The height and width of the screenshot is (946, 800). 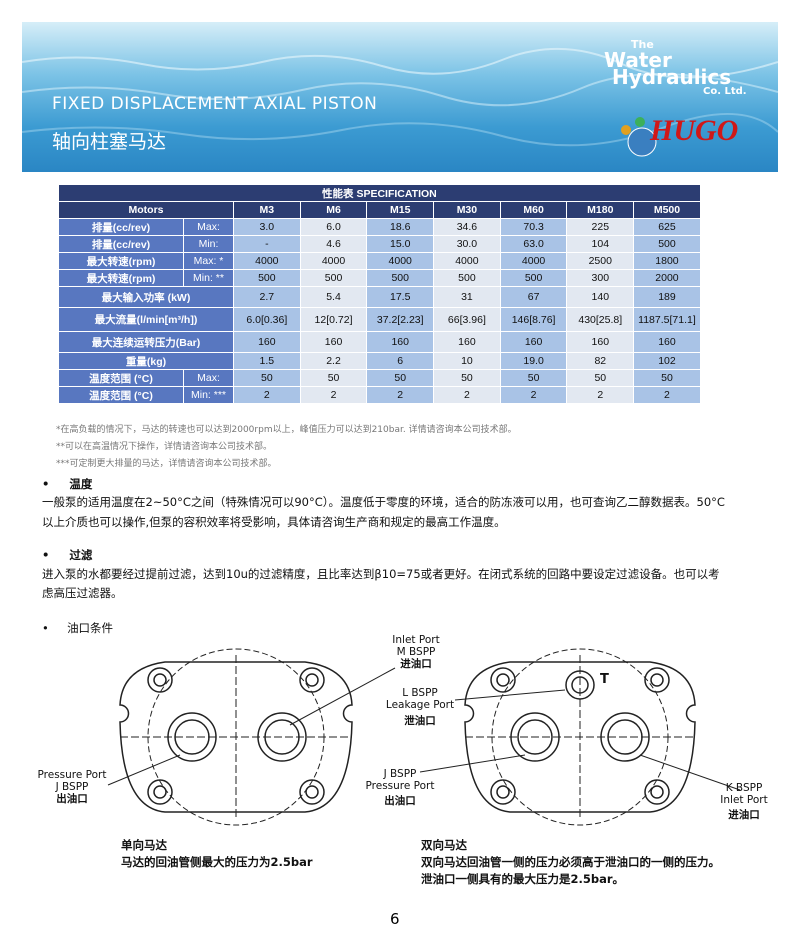 What do you see at coordinates (208, 378) in the screenshot?
I see `table-cell: Max:` at bounding box center [208, 378].